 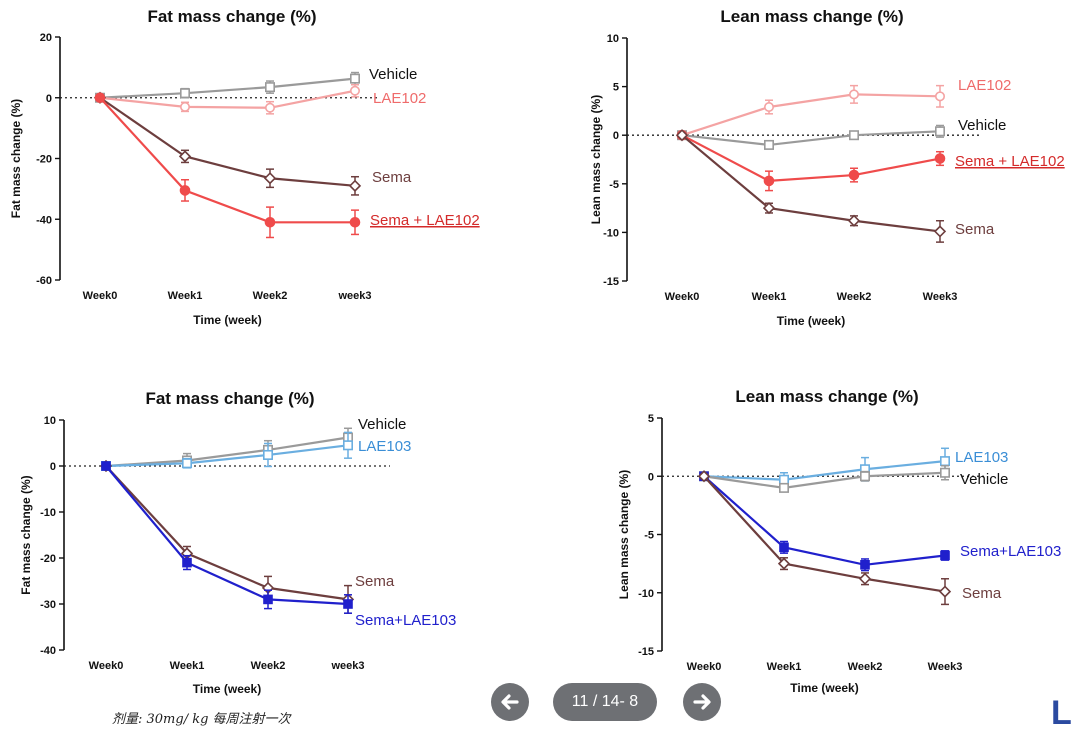 I want to click on page-indicator: 11 / 14- 8, so click(x=605, y=702).